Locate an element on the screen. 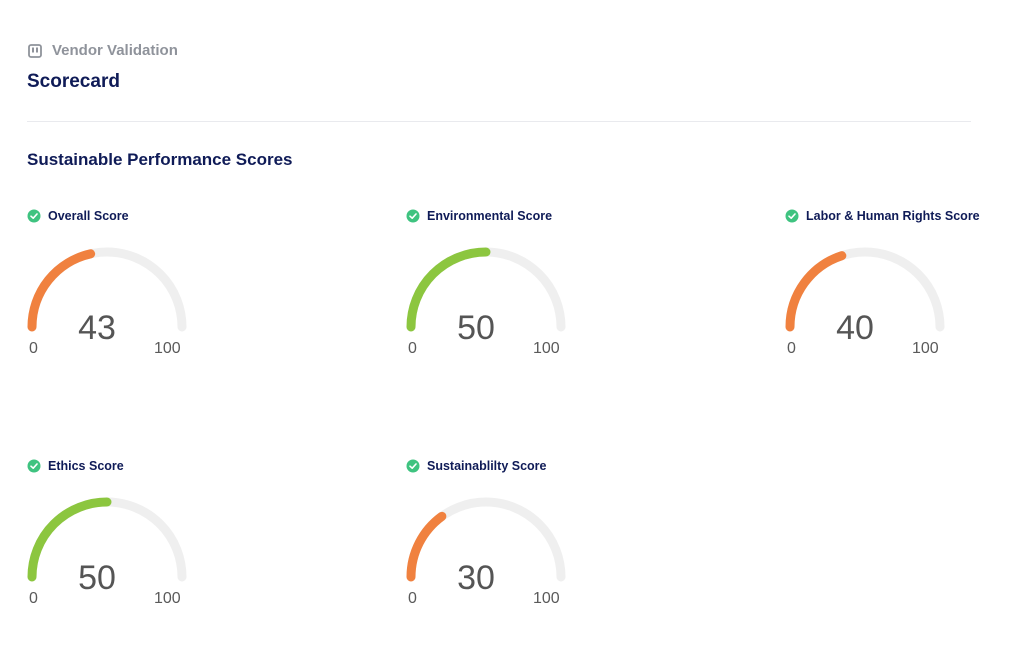 This screenshot has width=1024, height=655. score-label: Sustainablilty Score is located at coordinates (487, 466).